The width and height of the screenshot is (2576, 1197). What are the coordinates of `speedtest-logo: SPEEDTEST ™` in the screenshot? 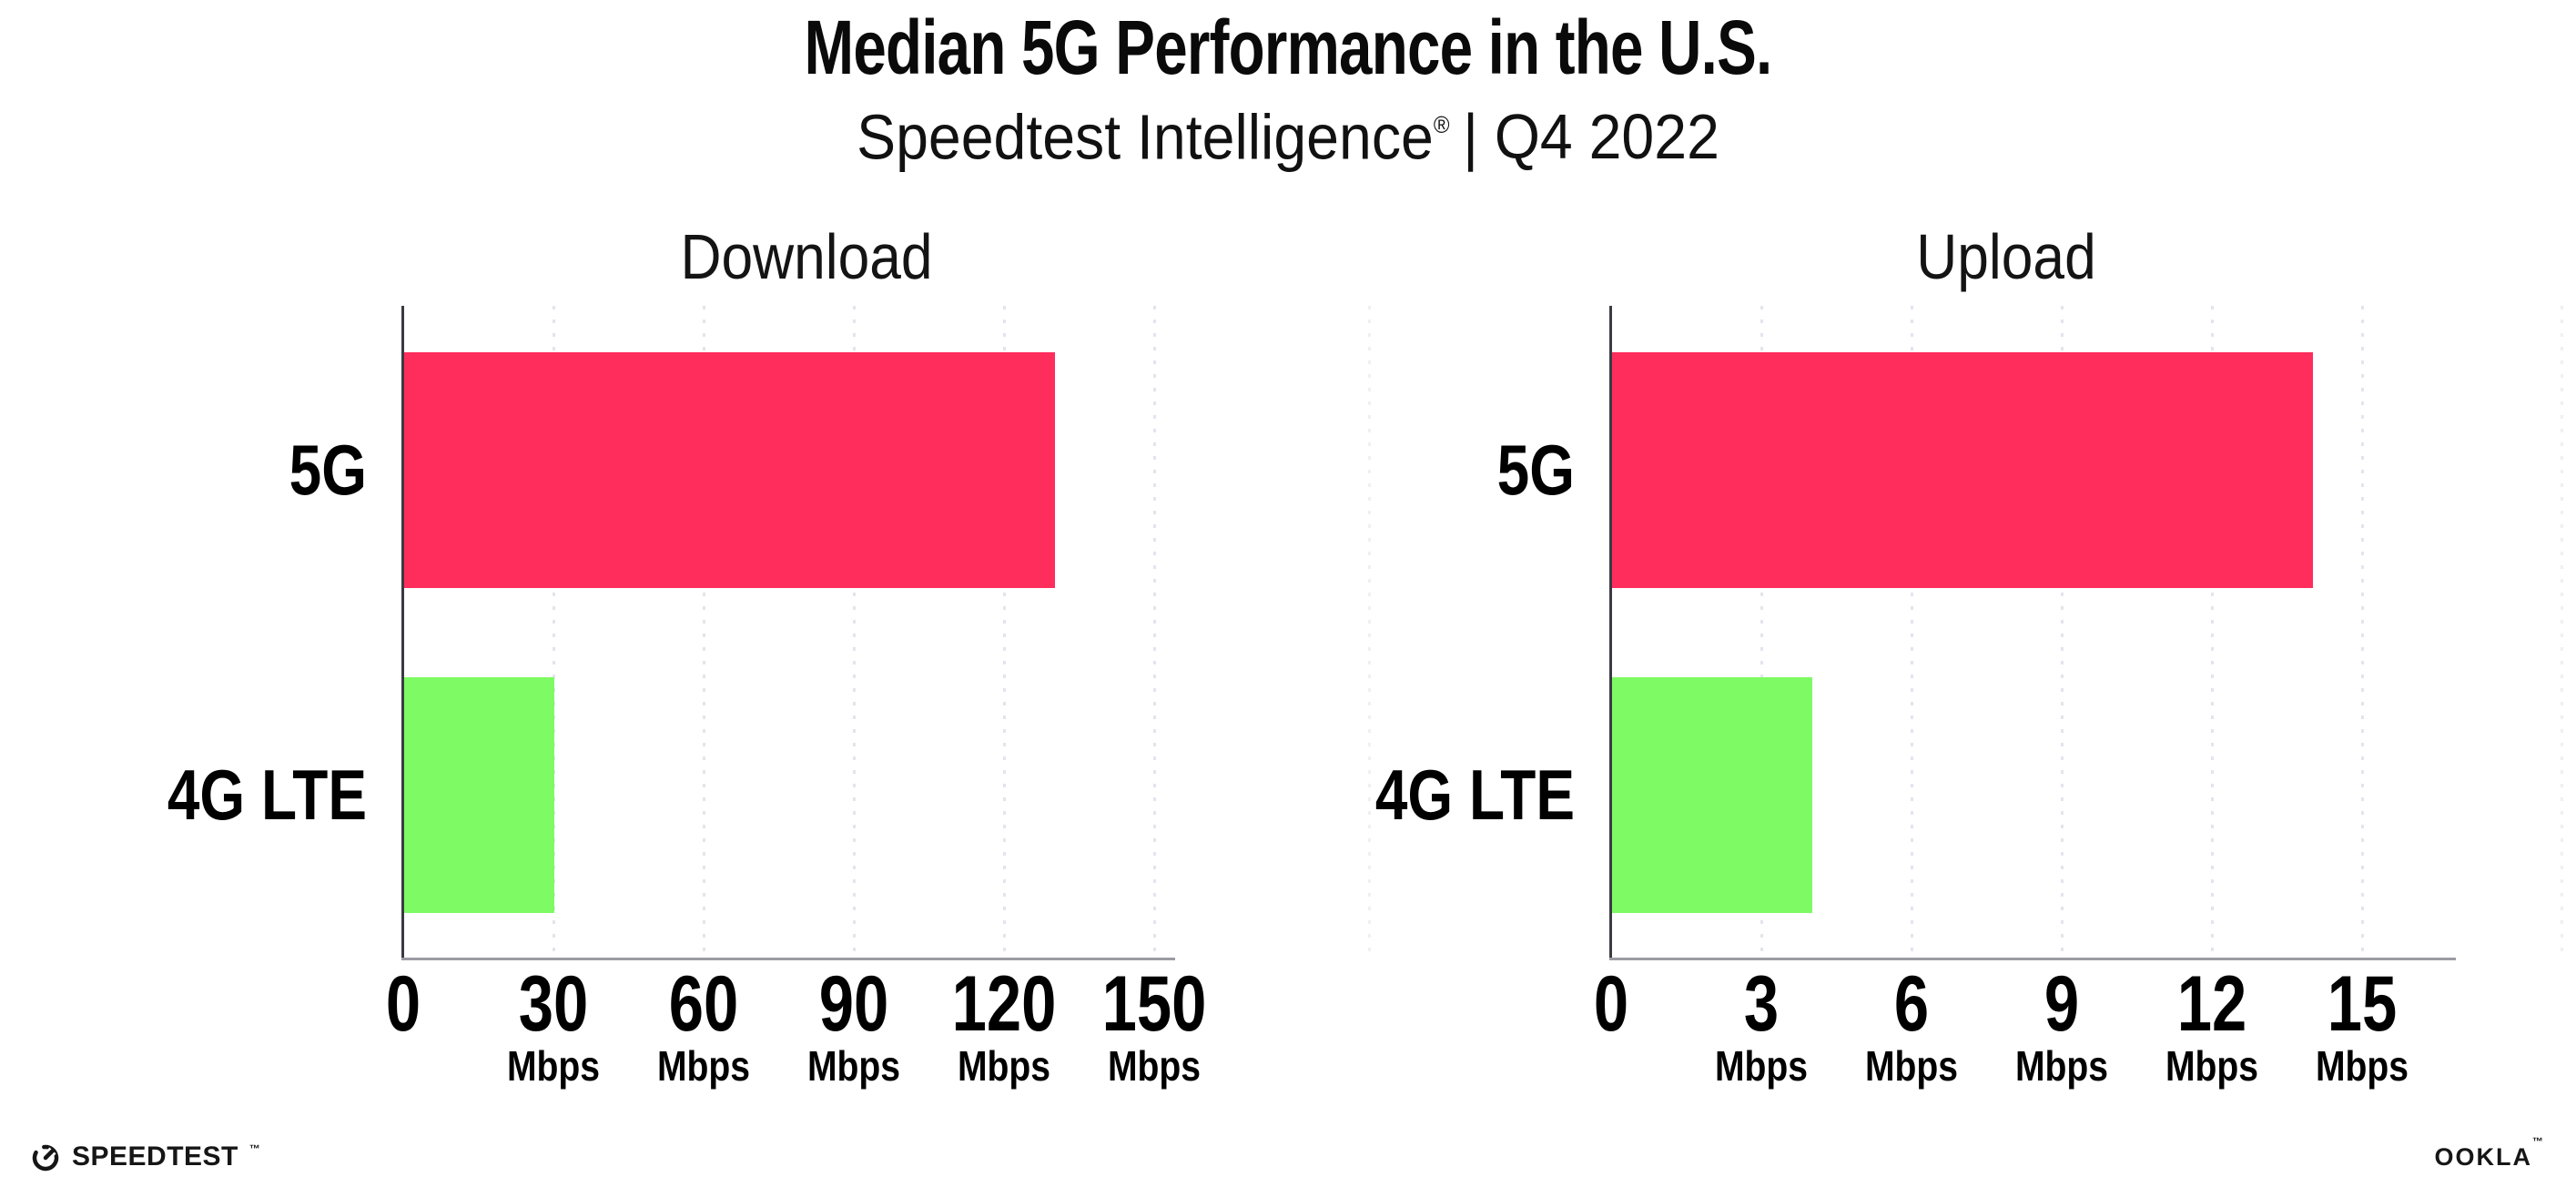 It's located at (145, 1157).